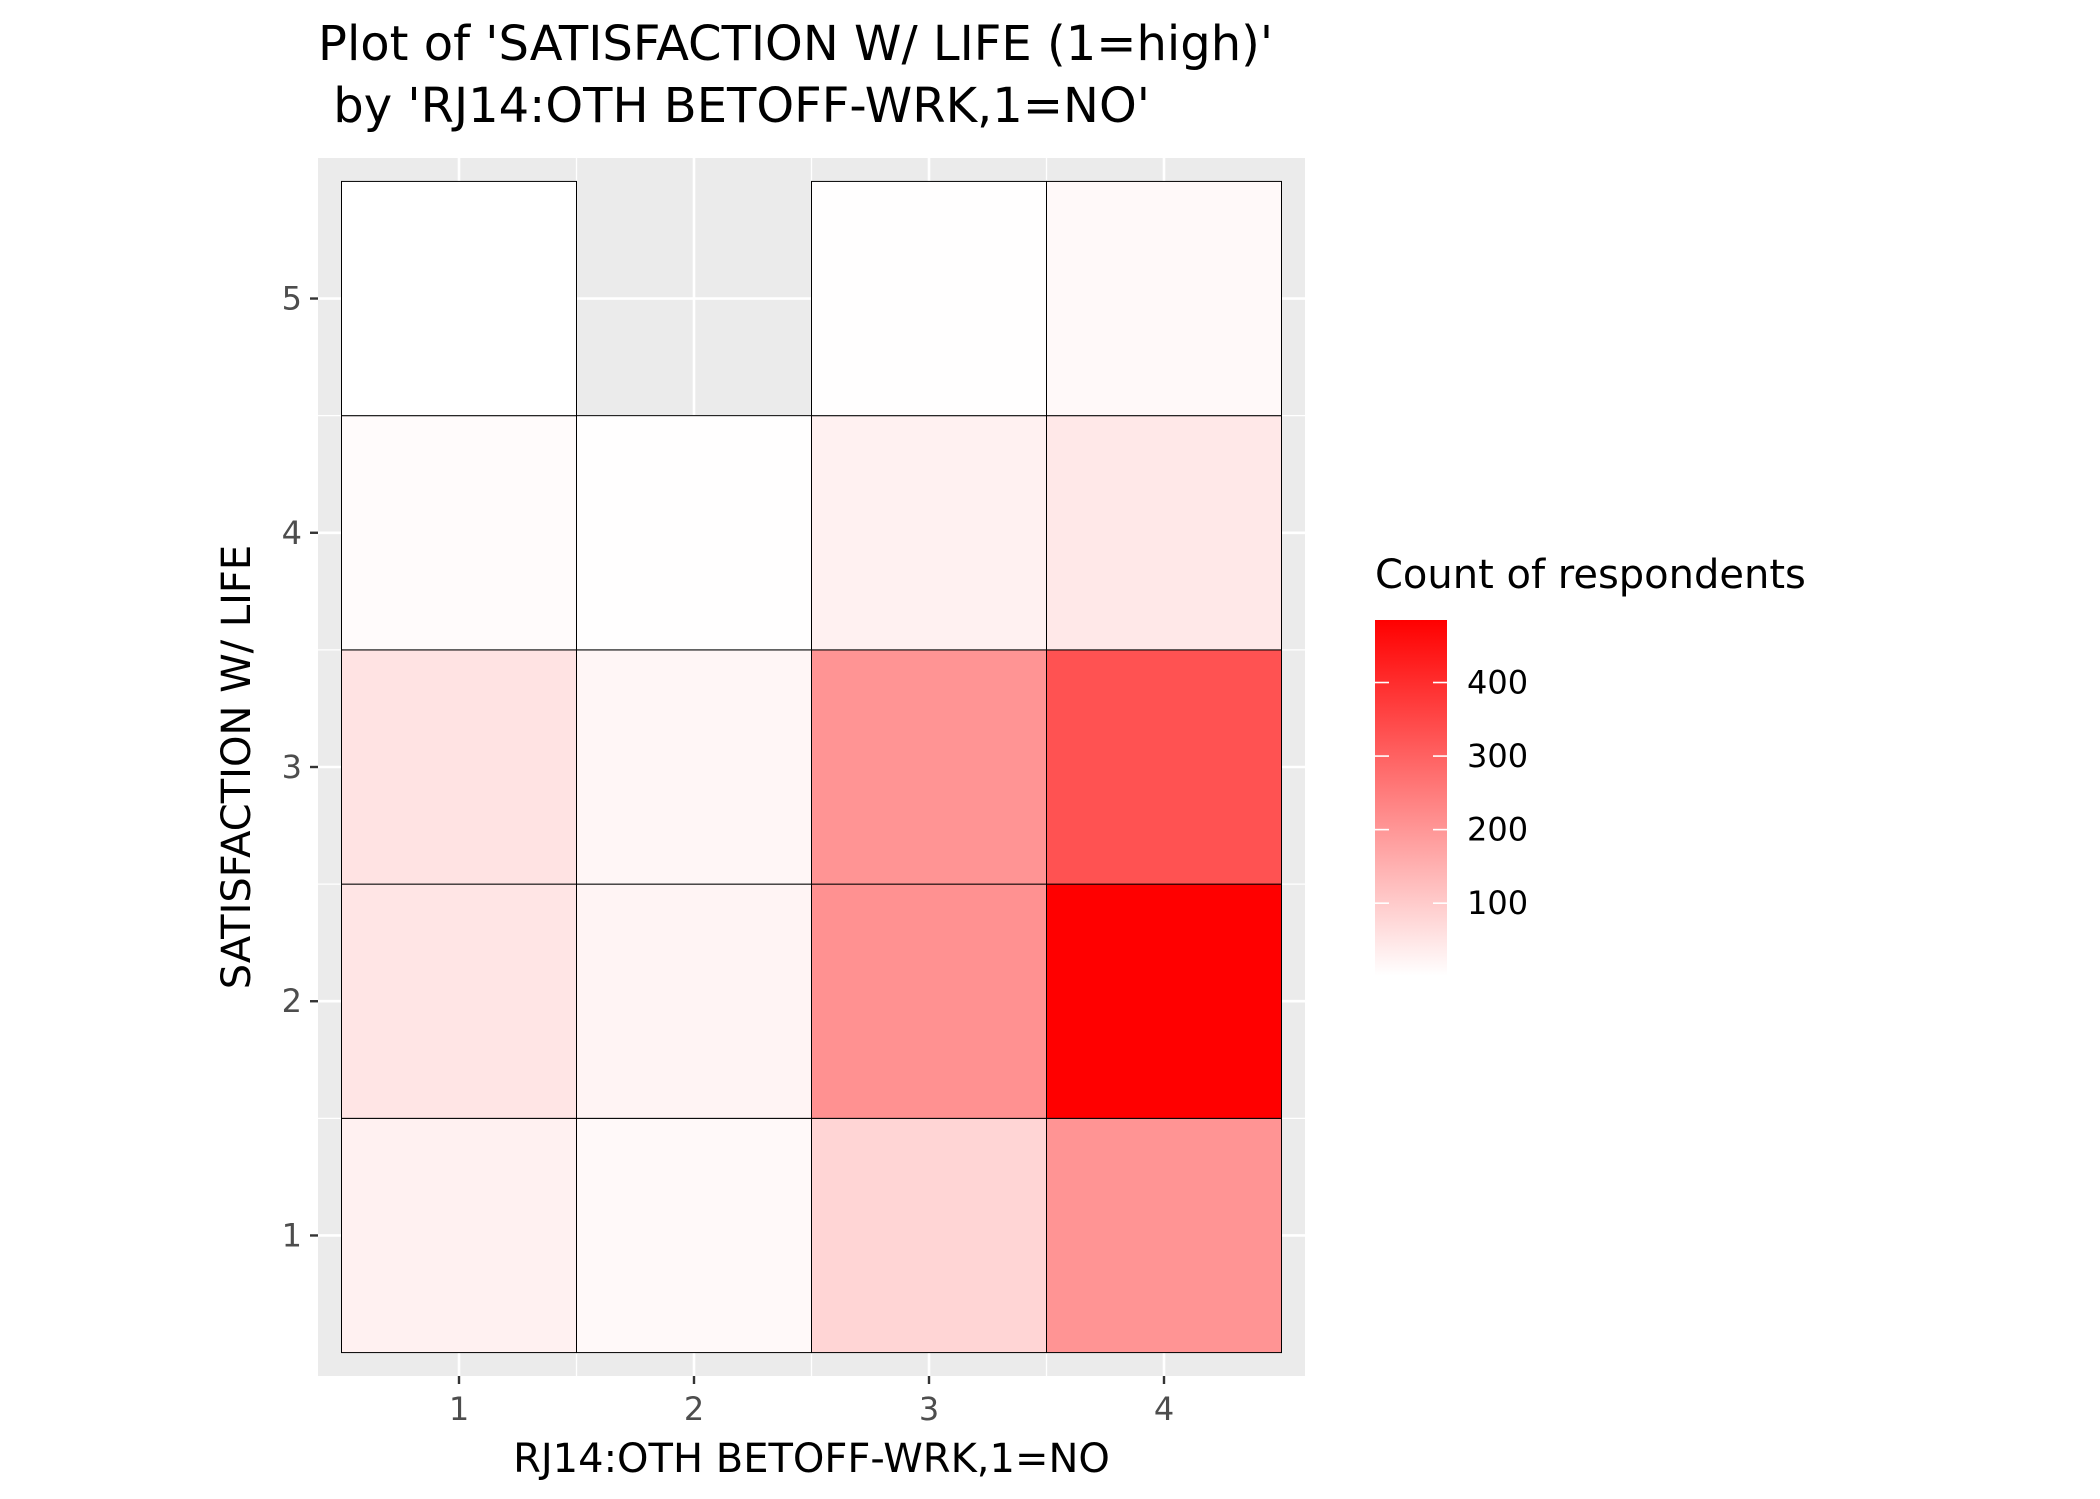 The height and width of the screenshot is (1499, 2100). I want to click on legend-tick-label: 200, so click(1497, 830).